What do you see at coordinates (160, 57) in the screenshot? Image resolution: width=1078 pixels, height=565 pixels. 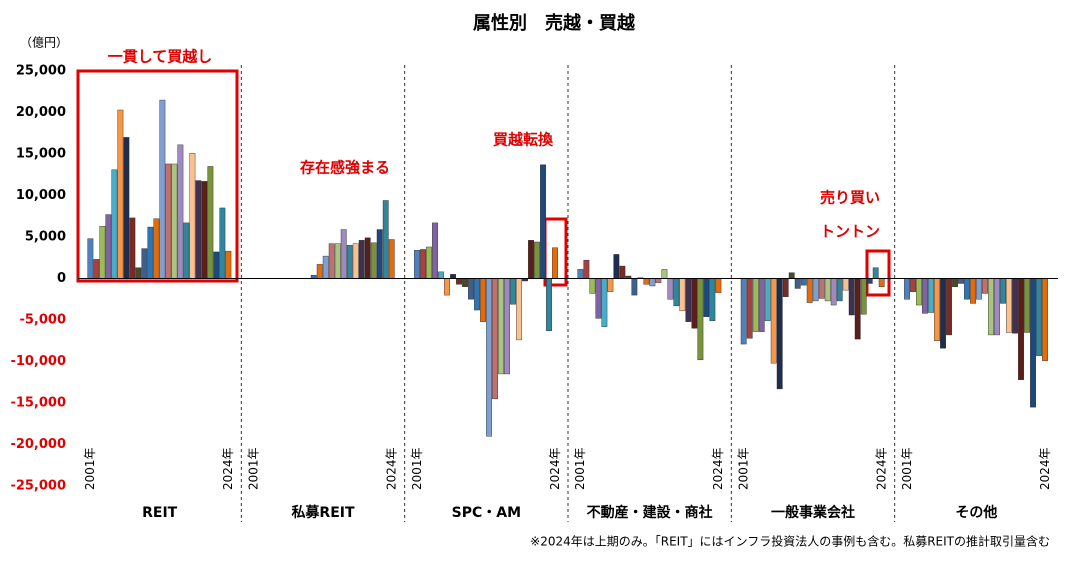 I see `annotation: 一貫して買越し` at bounding box center [160, 57].